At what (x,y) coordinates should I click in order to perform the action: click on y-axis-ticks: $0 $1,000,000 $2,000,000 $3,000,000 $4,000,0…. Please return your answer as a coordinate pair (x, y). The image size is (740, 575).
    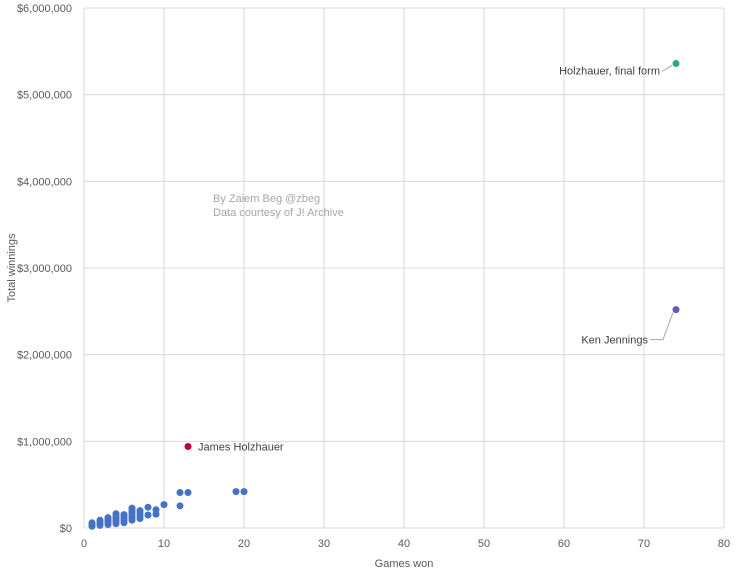
    Looking at the image, I should click on (44, 269).